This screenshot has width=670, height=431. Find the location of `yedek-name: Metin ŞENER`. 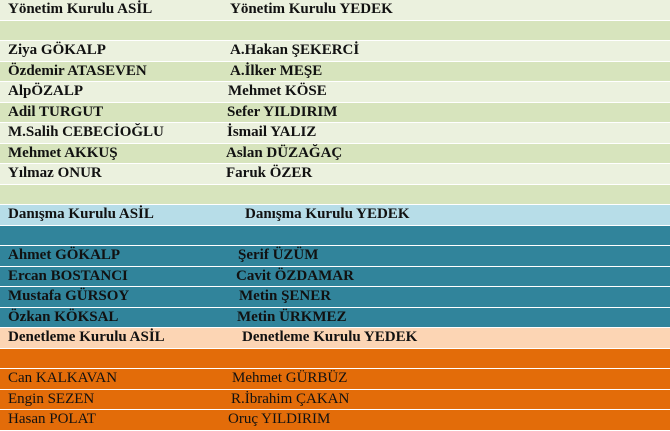

yedek-name: Metin ŞENER is located at coordinates (285, 296).